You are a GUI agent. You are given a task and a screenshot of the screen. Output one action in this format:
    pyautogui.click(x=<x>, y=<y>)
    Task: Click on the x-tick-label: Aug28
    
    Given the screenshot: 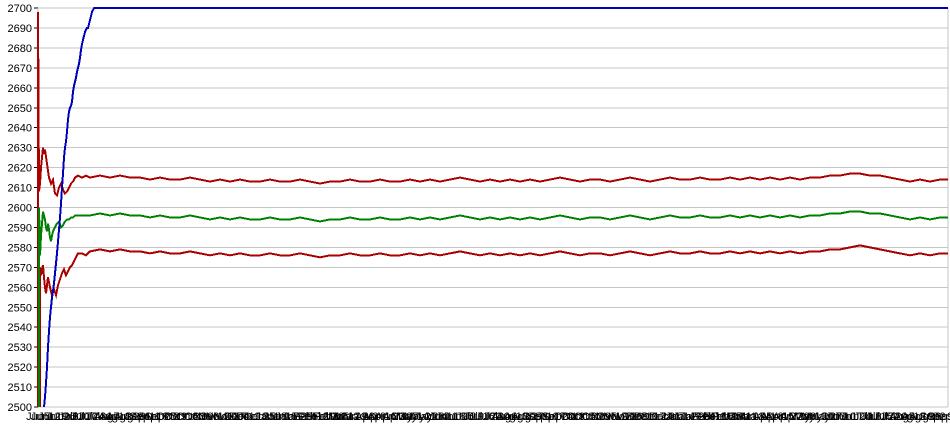 What is the action you would take?
    pyautogui.click(x=130, y=417)
    